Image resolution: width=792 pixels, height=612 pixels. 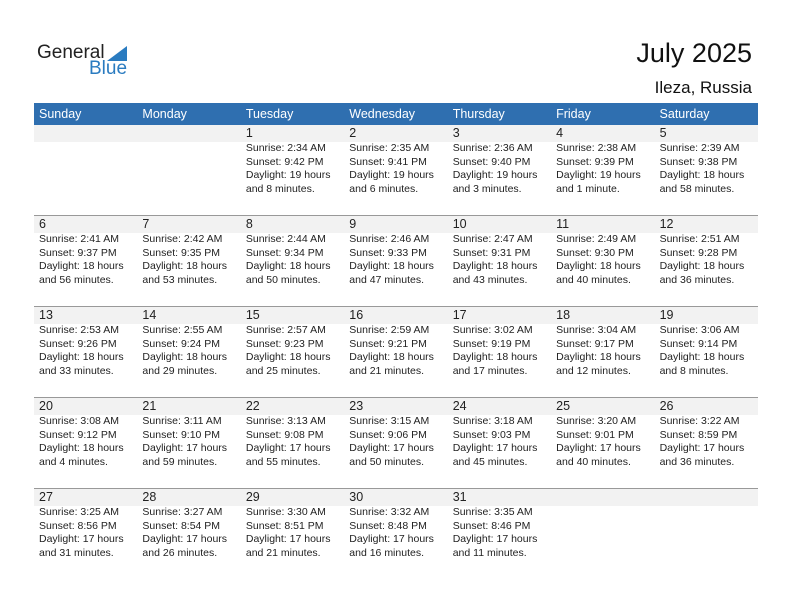 I want to click on sunset-text: Sunset: 8:54 PM, so click(x=181, y=525).